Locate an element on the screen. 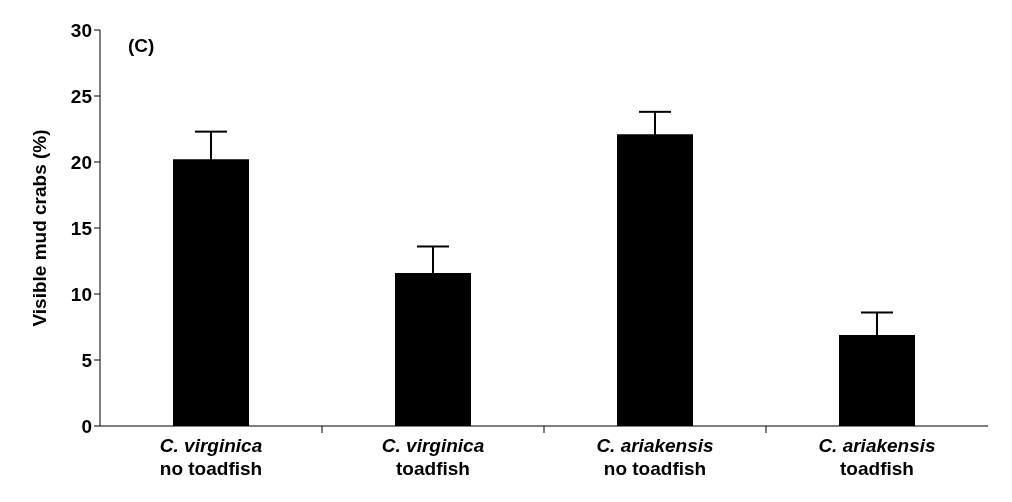 This screenshot has height=502, width=1012. annotation: (C) is located at coordinates (141, 45).